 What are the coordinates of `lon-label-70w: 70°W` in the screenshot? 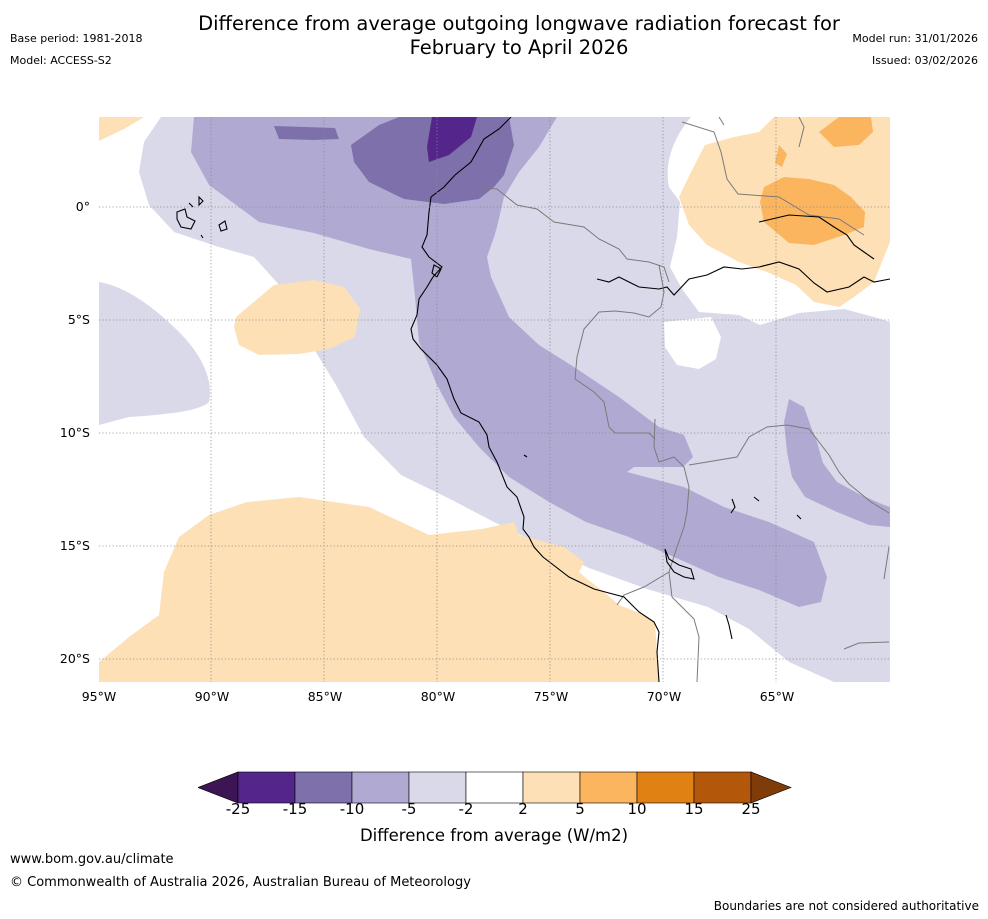 It's located at (664, 696).